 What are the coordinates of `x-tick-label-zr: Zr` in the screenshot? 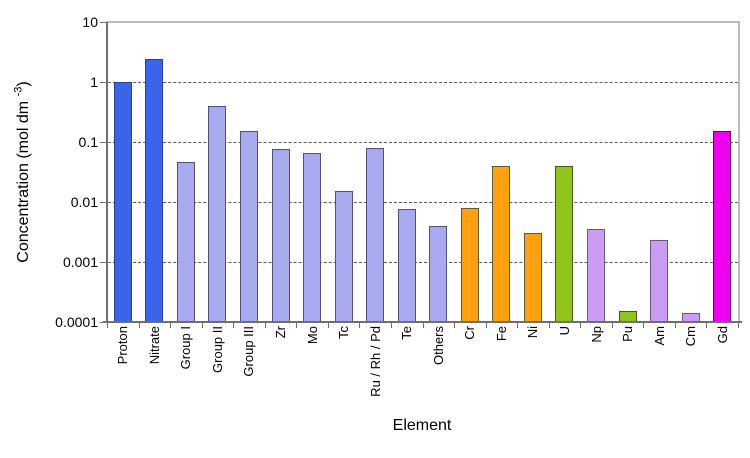 It's located at (280, 332).